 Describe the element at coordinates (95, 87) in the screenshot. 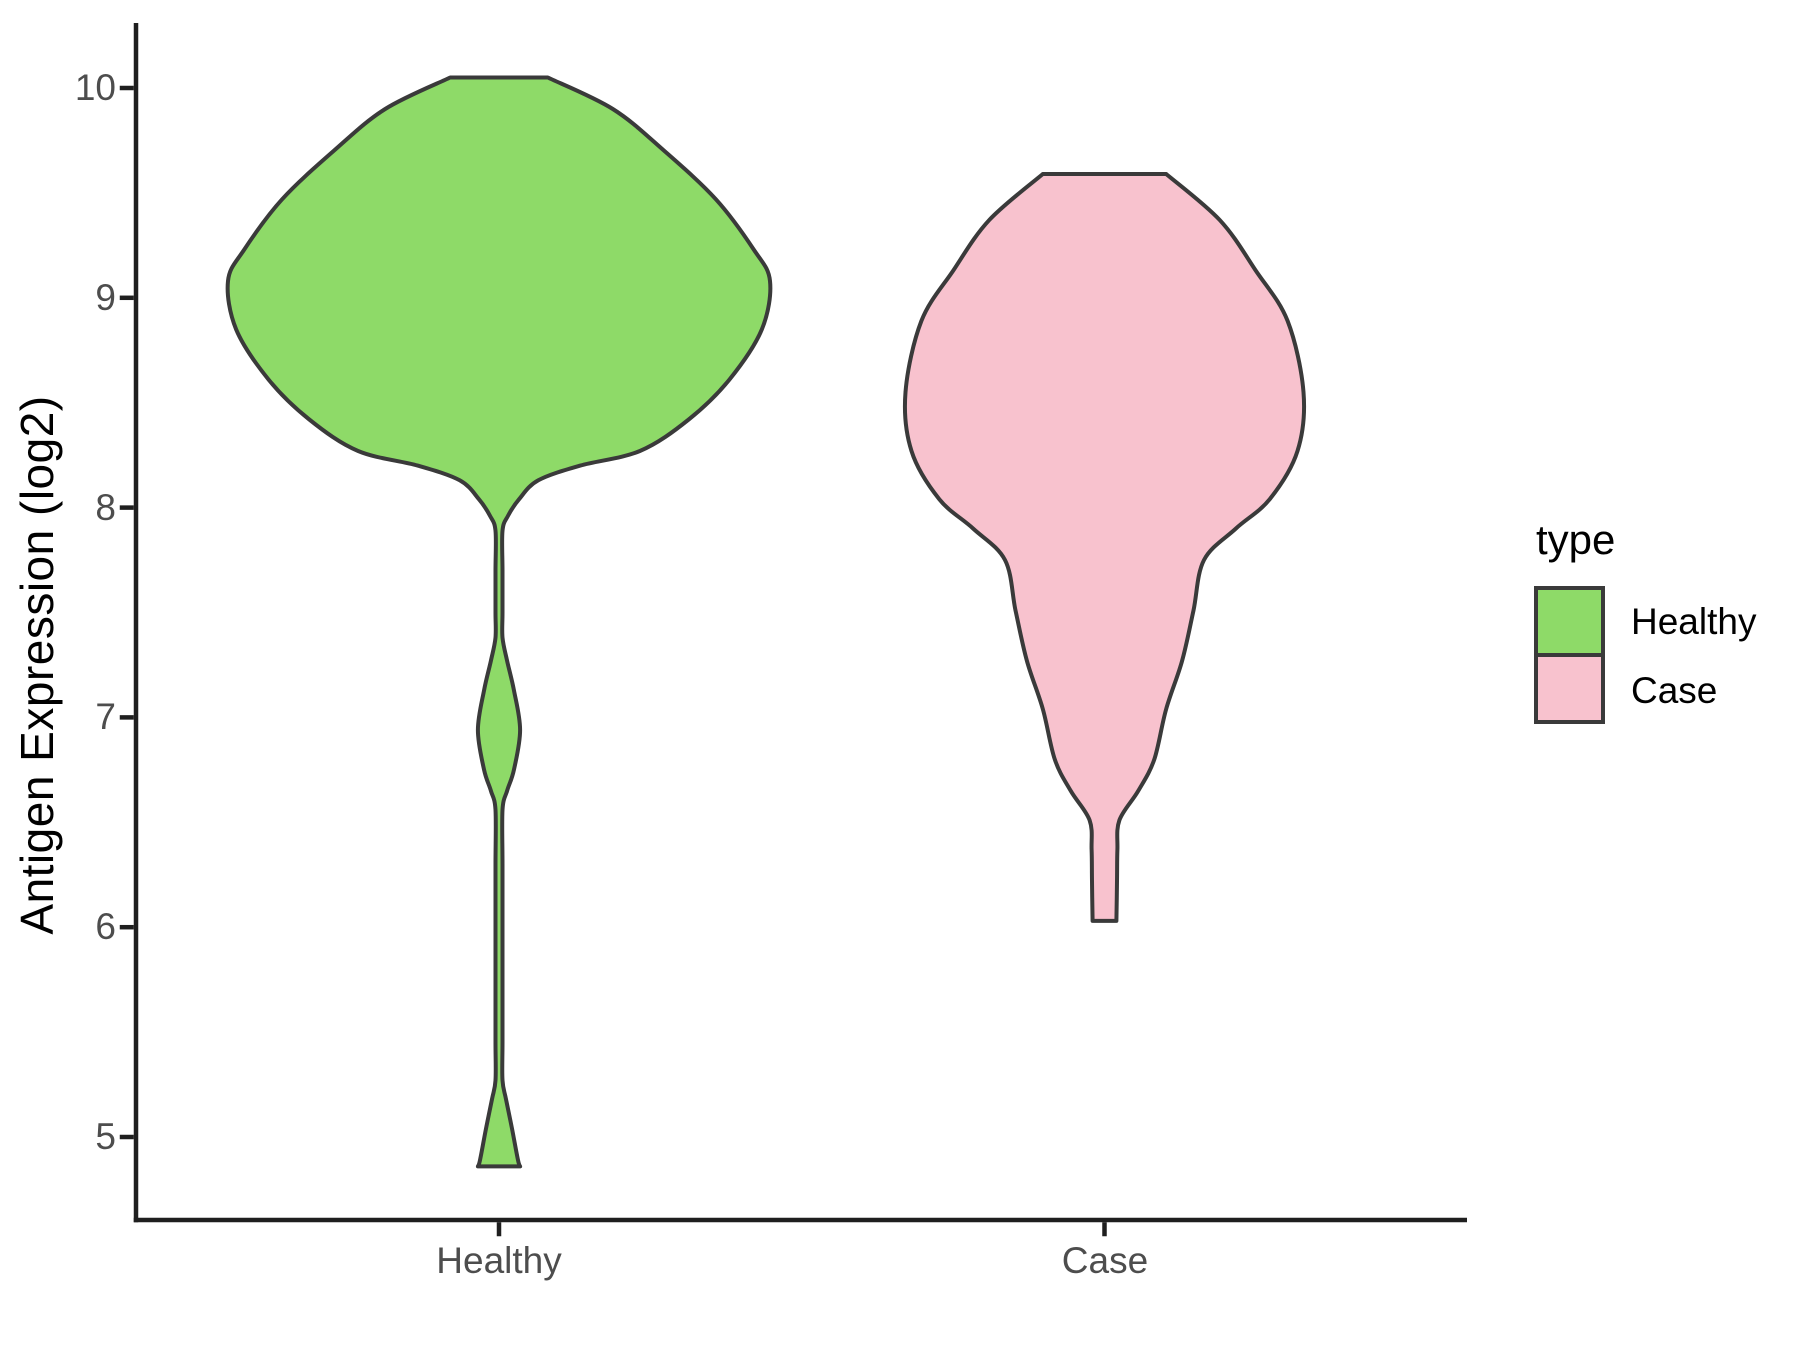

I see `y-tick-label-10: 10` at that location.